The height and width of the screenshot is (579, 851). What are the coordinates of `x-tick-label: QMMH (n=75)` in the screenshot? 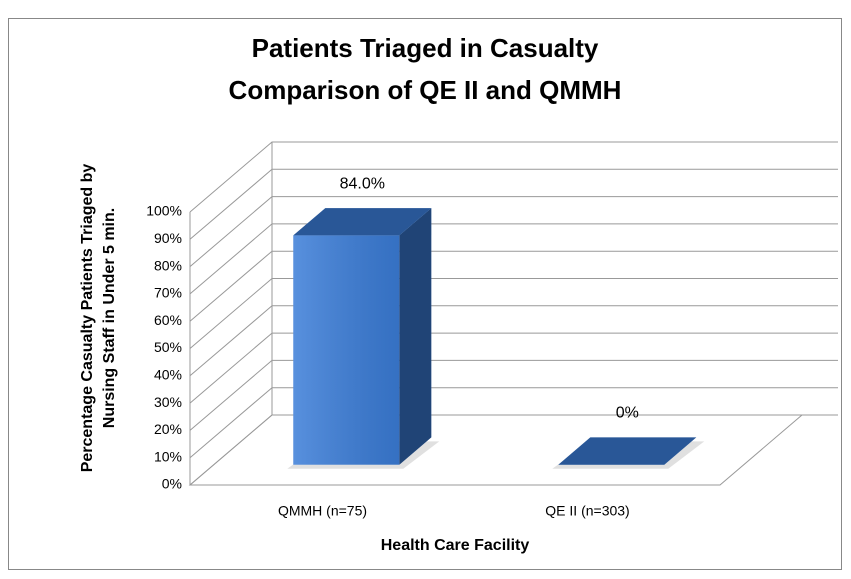 It's located at (322, 511).